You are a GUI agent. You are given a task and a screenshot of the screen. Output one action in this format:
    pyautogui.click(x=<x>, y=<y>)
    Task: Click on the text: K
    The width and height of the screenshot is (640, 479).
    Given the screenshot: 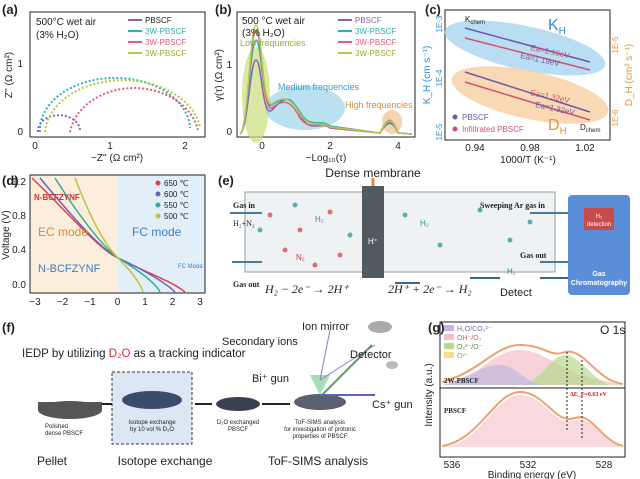 What is the action you would take?
    pyautogui.click(x=468, y=19)
    